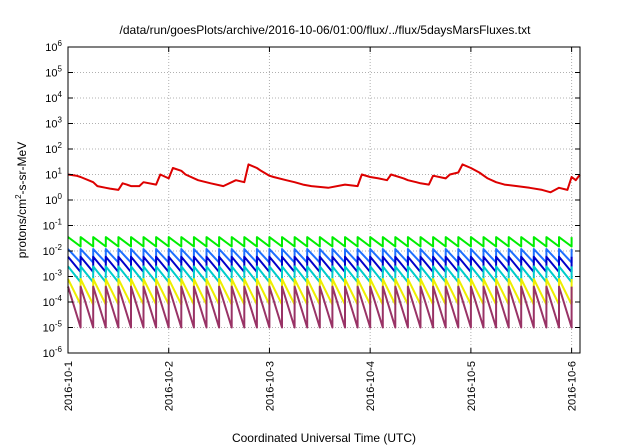 This screenshot has height=448, width=640. What do you see at coordinates (69, 386) in the screenshot?
I see `x-tick-label: 2016-10-1` at bounding box center [69, 386].